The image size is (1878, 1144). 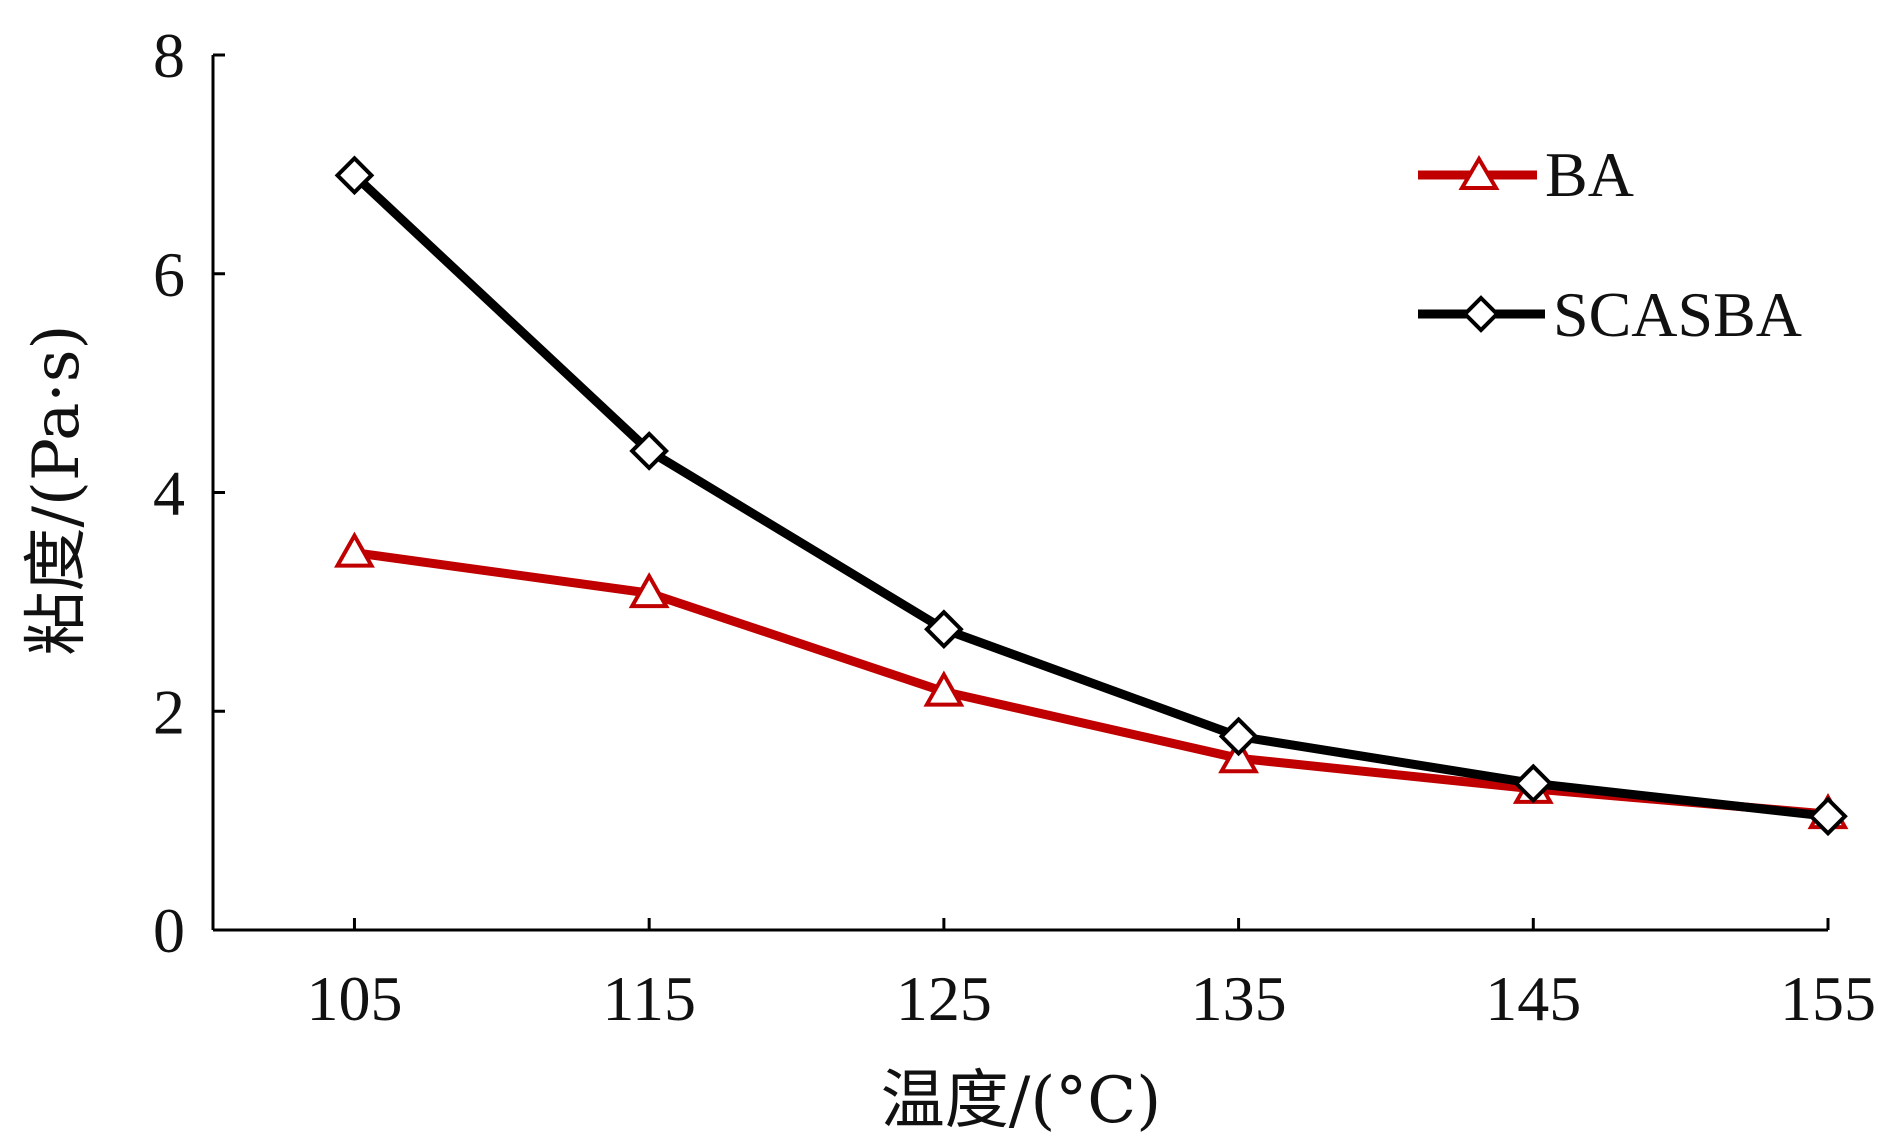 What do you see at coordinates (1481, 314) in the screenshot?
I see `legend-diamond-icon` at bounding box center [1481, 314].